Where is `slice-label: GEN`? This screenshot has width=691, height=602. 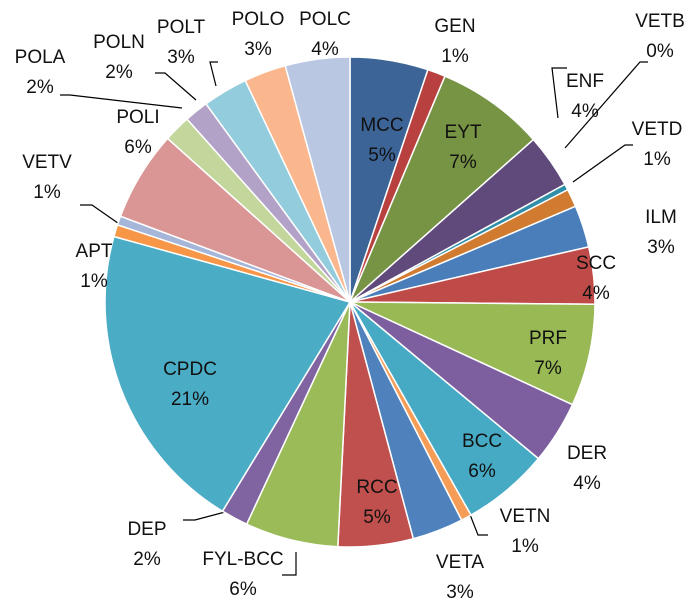
slice-label: GEN is located at coordinates (454, 26).